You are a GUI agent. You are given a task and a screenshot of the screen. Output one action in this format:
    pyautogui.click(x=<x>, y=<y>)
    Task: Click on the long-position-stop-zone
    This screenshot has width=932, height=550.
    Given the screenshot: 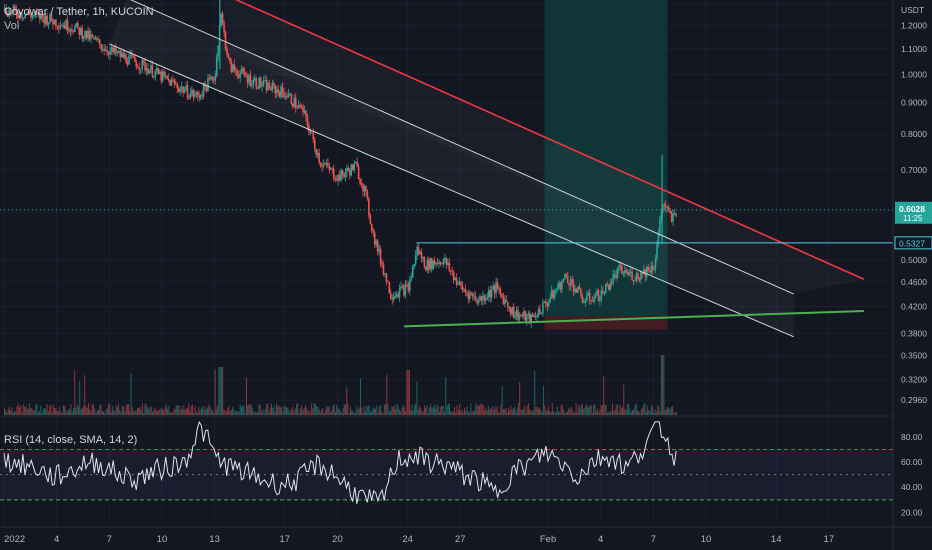 What is the action you would take?
    pyautogui.click(x=606, y=323)
    